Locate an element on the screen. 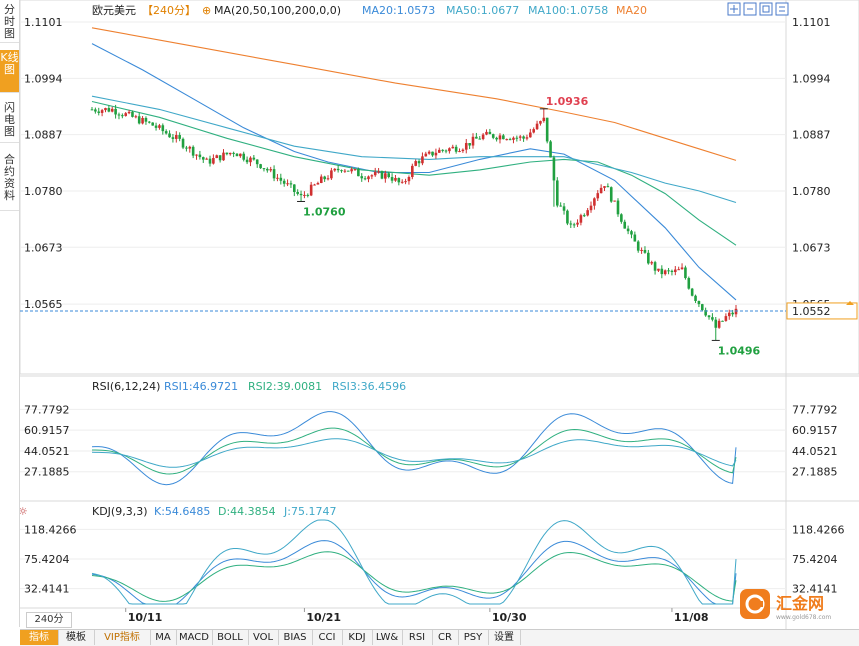  indicator-button: BOLL is located at coordinates (230, 637).